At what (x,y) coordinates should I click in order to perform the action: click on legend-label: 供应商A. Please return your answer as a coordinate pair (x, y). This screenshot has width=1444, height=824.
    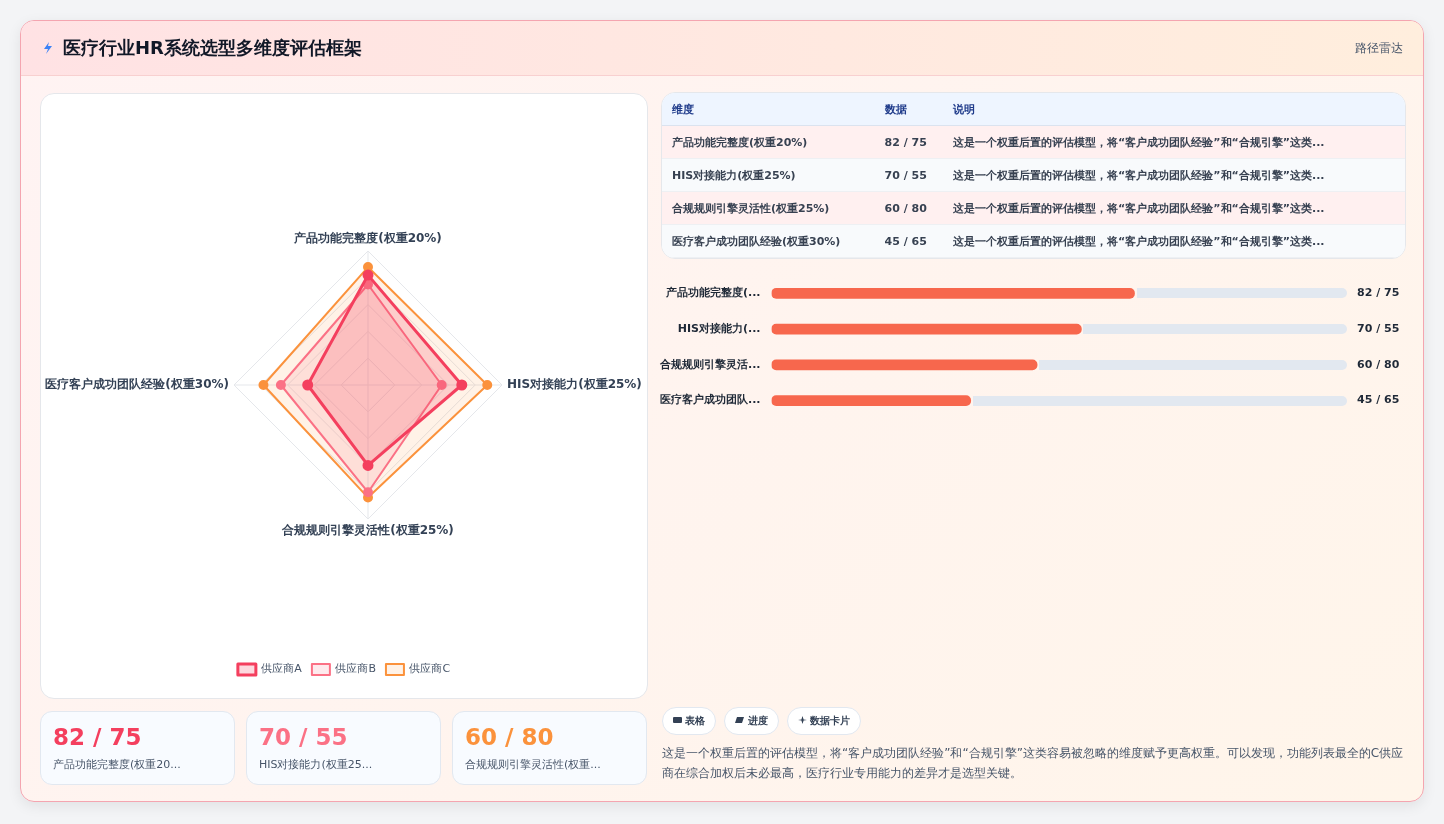
    Looking at the image, I should click on (282, 669).